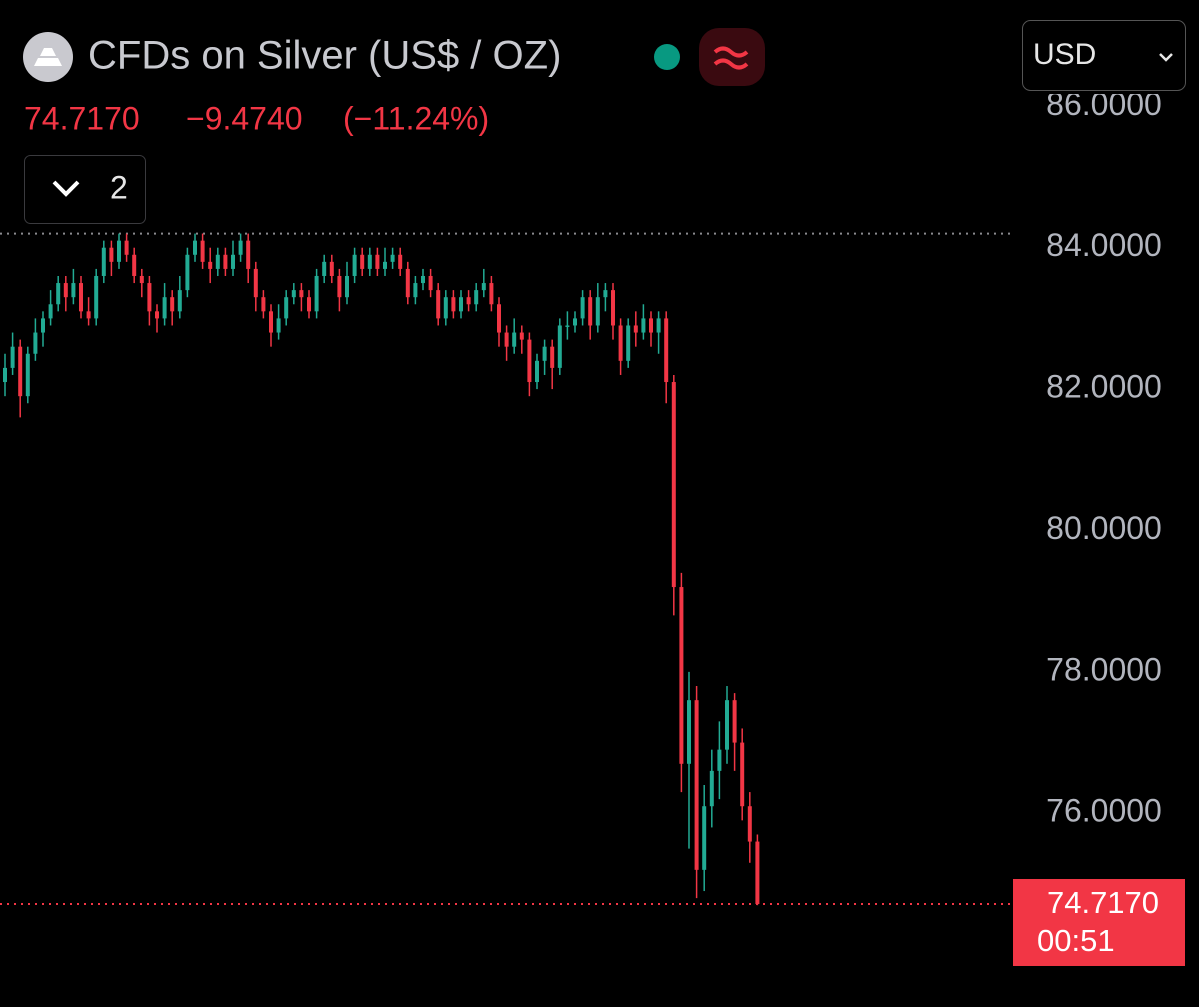  Describe the element at coordinates (1103, 902) in the screenshot. I see `last-price-label: 74.7170` at that location.